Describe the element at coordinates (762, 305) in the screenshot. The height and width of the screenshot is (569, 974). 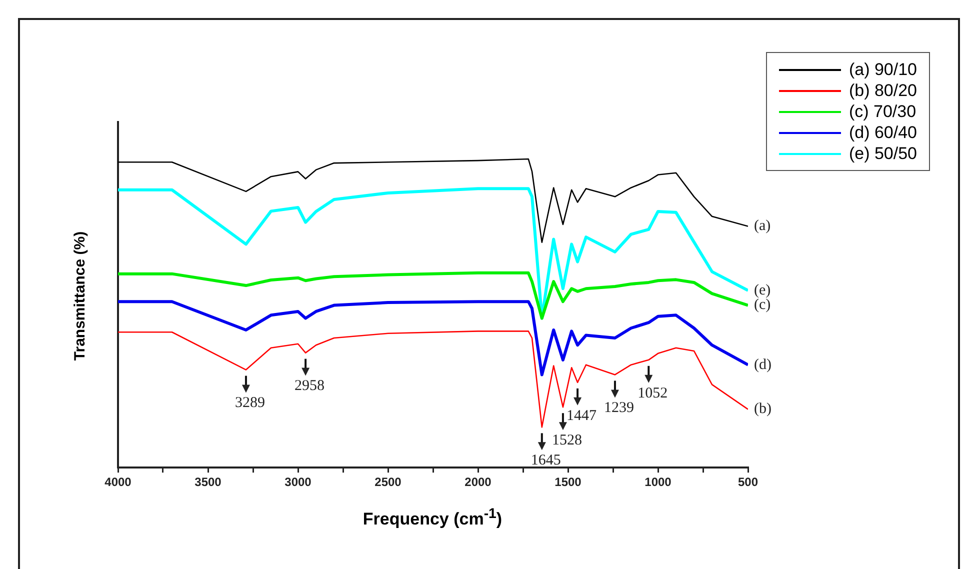
I see `annotation: (c)` at that location.